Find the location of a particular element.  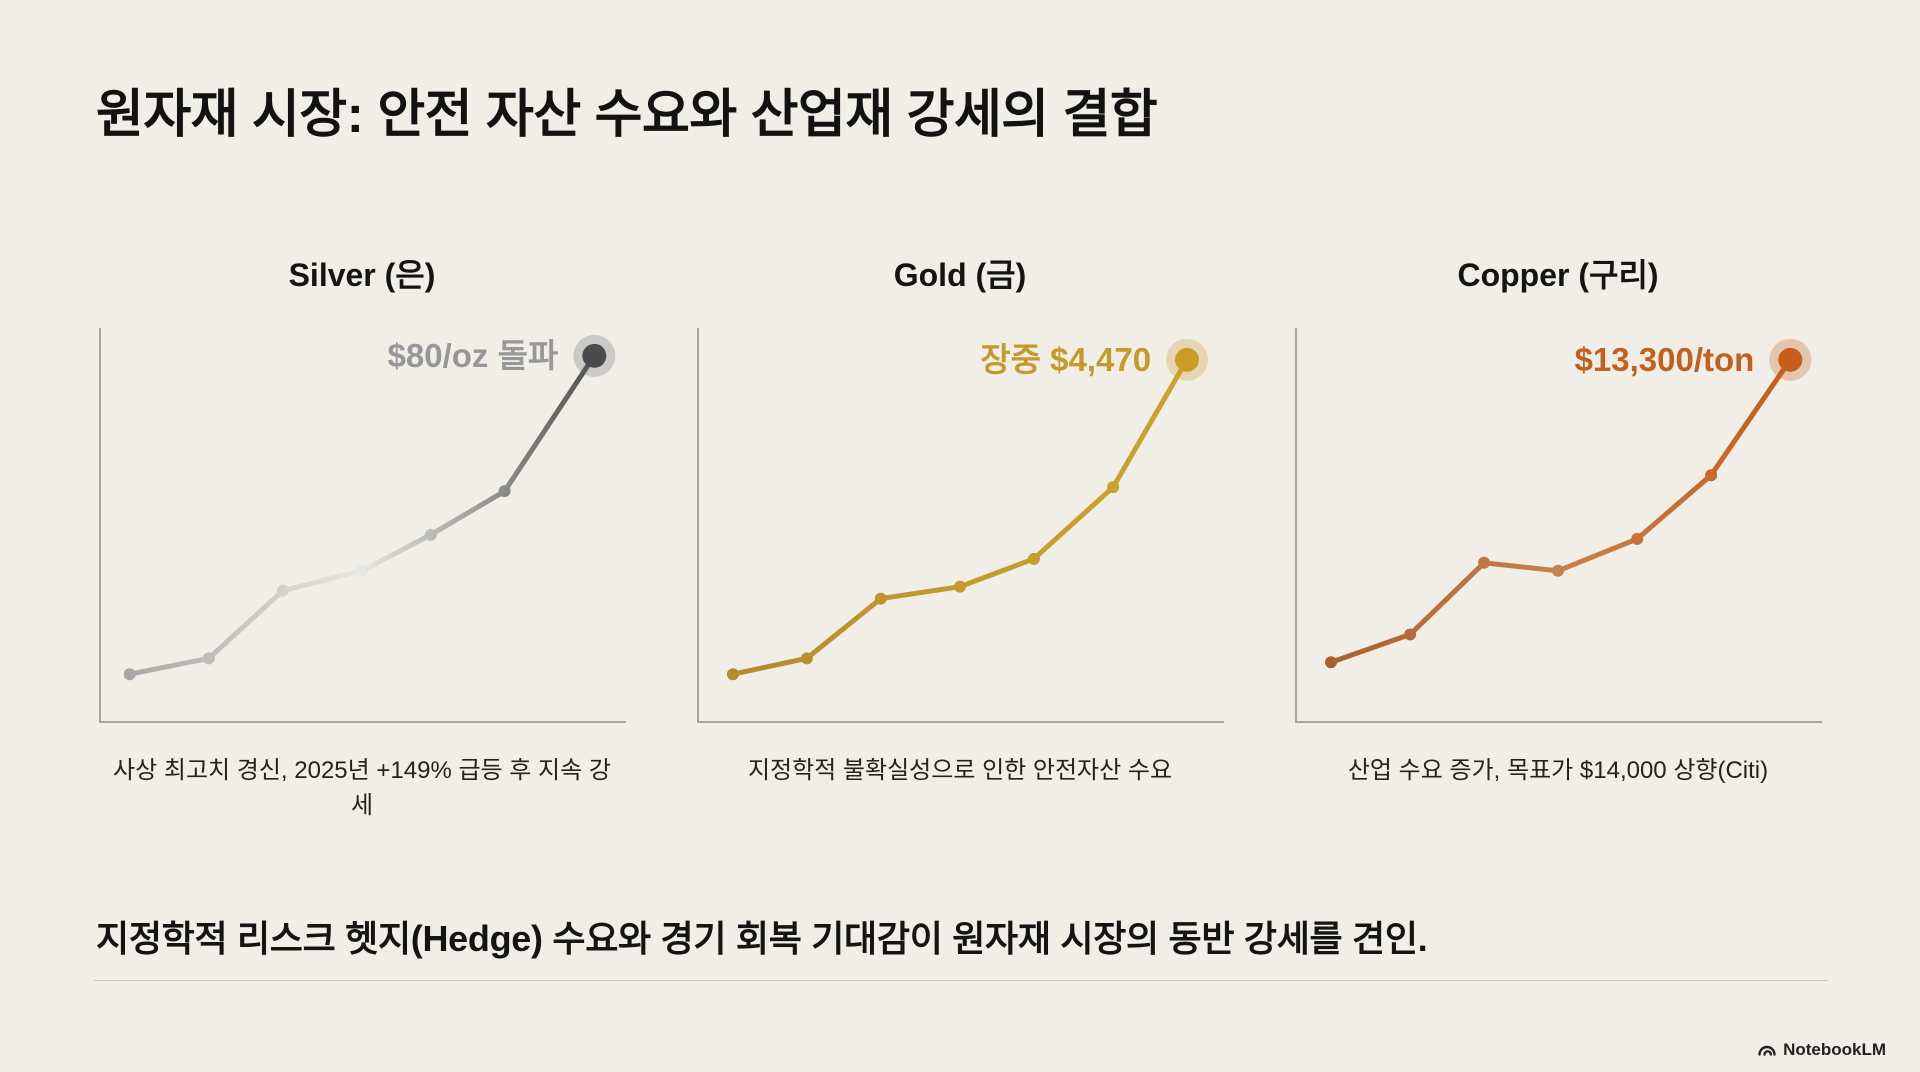

silver-peak-annotation: $80/oz 돌파 is located at coordinates (473, 355).